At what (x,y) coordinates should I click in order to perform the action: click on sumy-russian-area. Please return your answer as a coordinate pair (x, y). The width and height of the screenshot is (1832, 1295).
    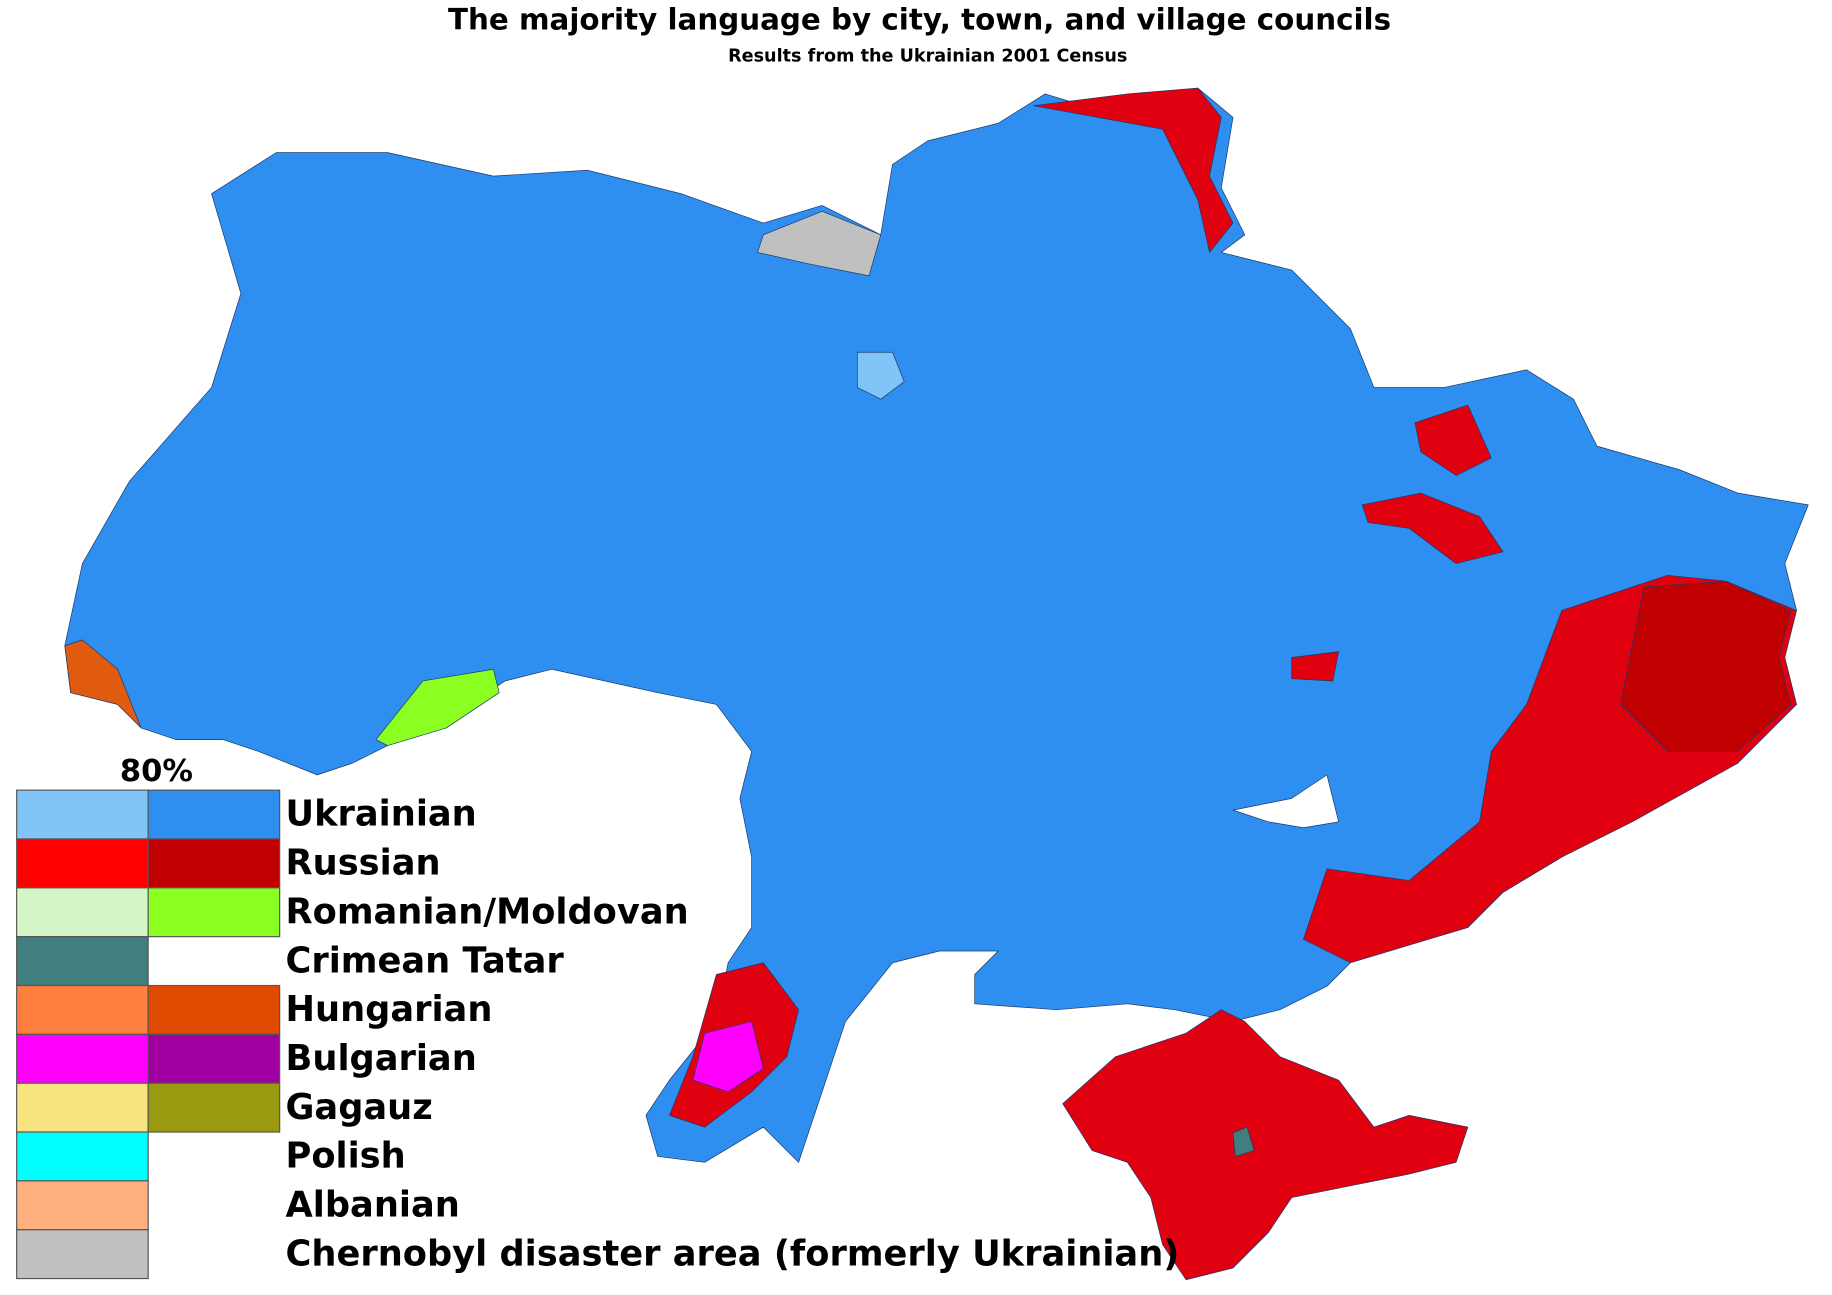
    Looking at the image, I should click on (1453, 440).